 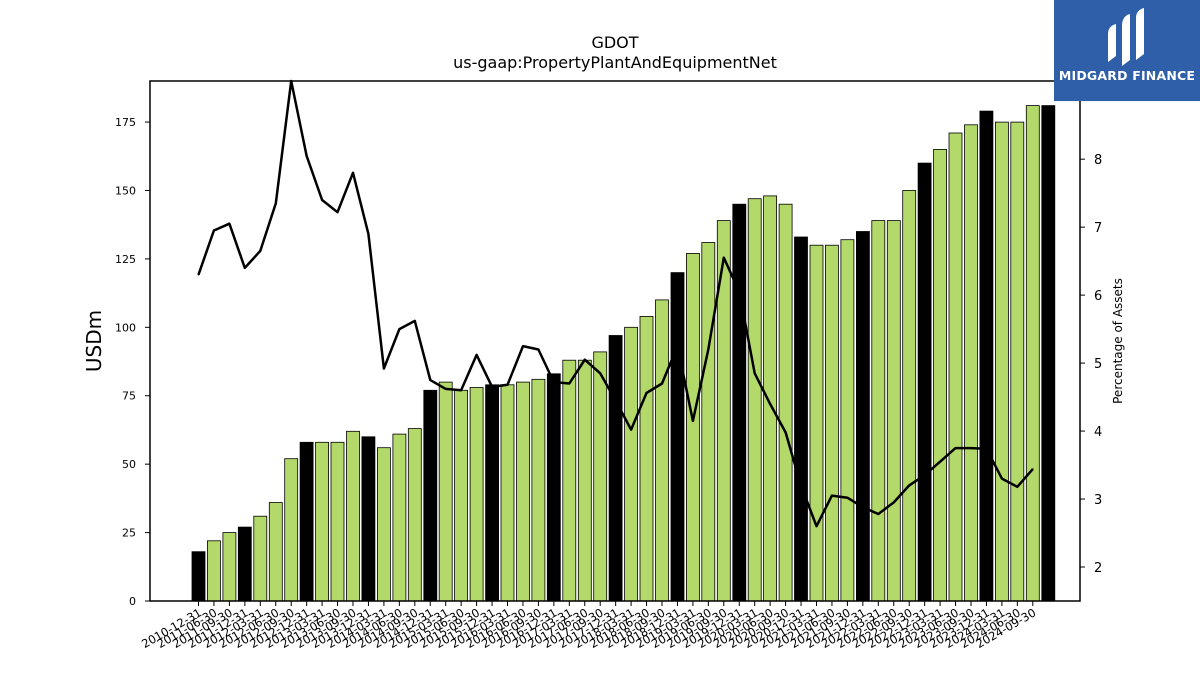 What do you see at coordinates (1098, 160) in the screenshot?
I see `y2-tick-label-8: 8` at bounding box center [1098, 160].